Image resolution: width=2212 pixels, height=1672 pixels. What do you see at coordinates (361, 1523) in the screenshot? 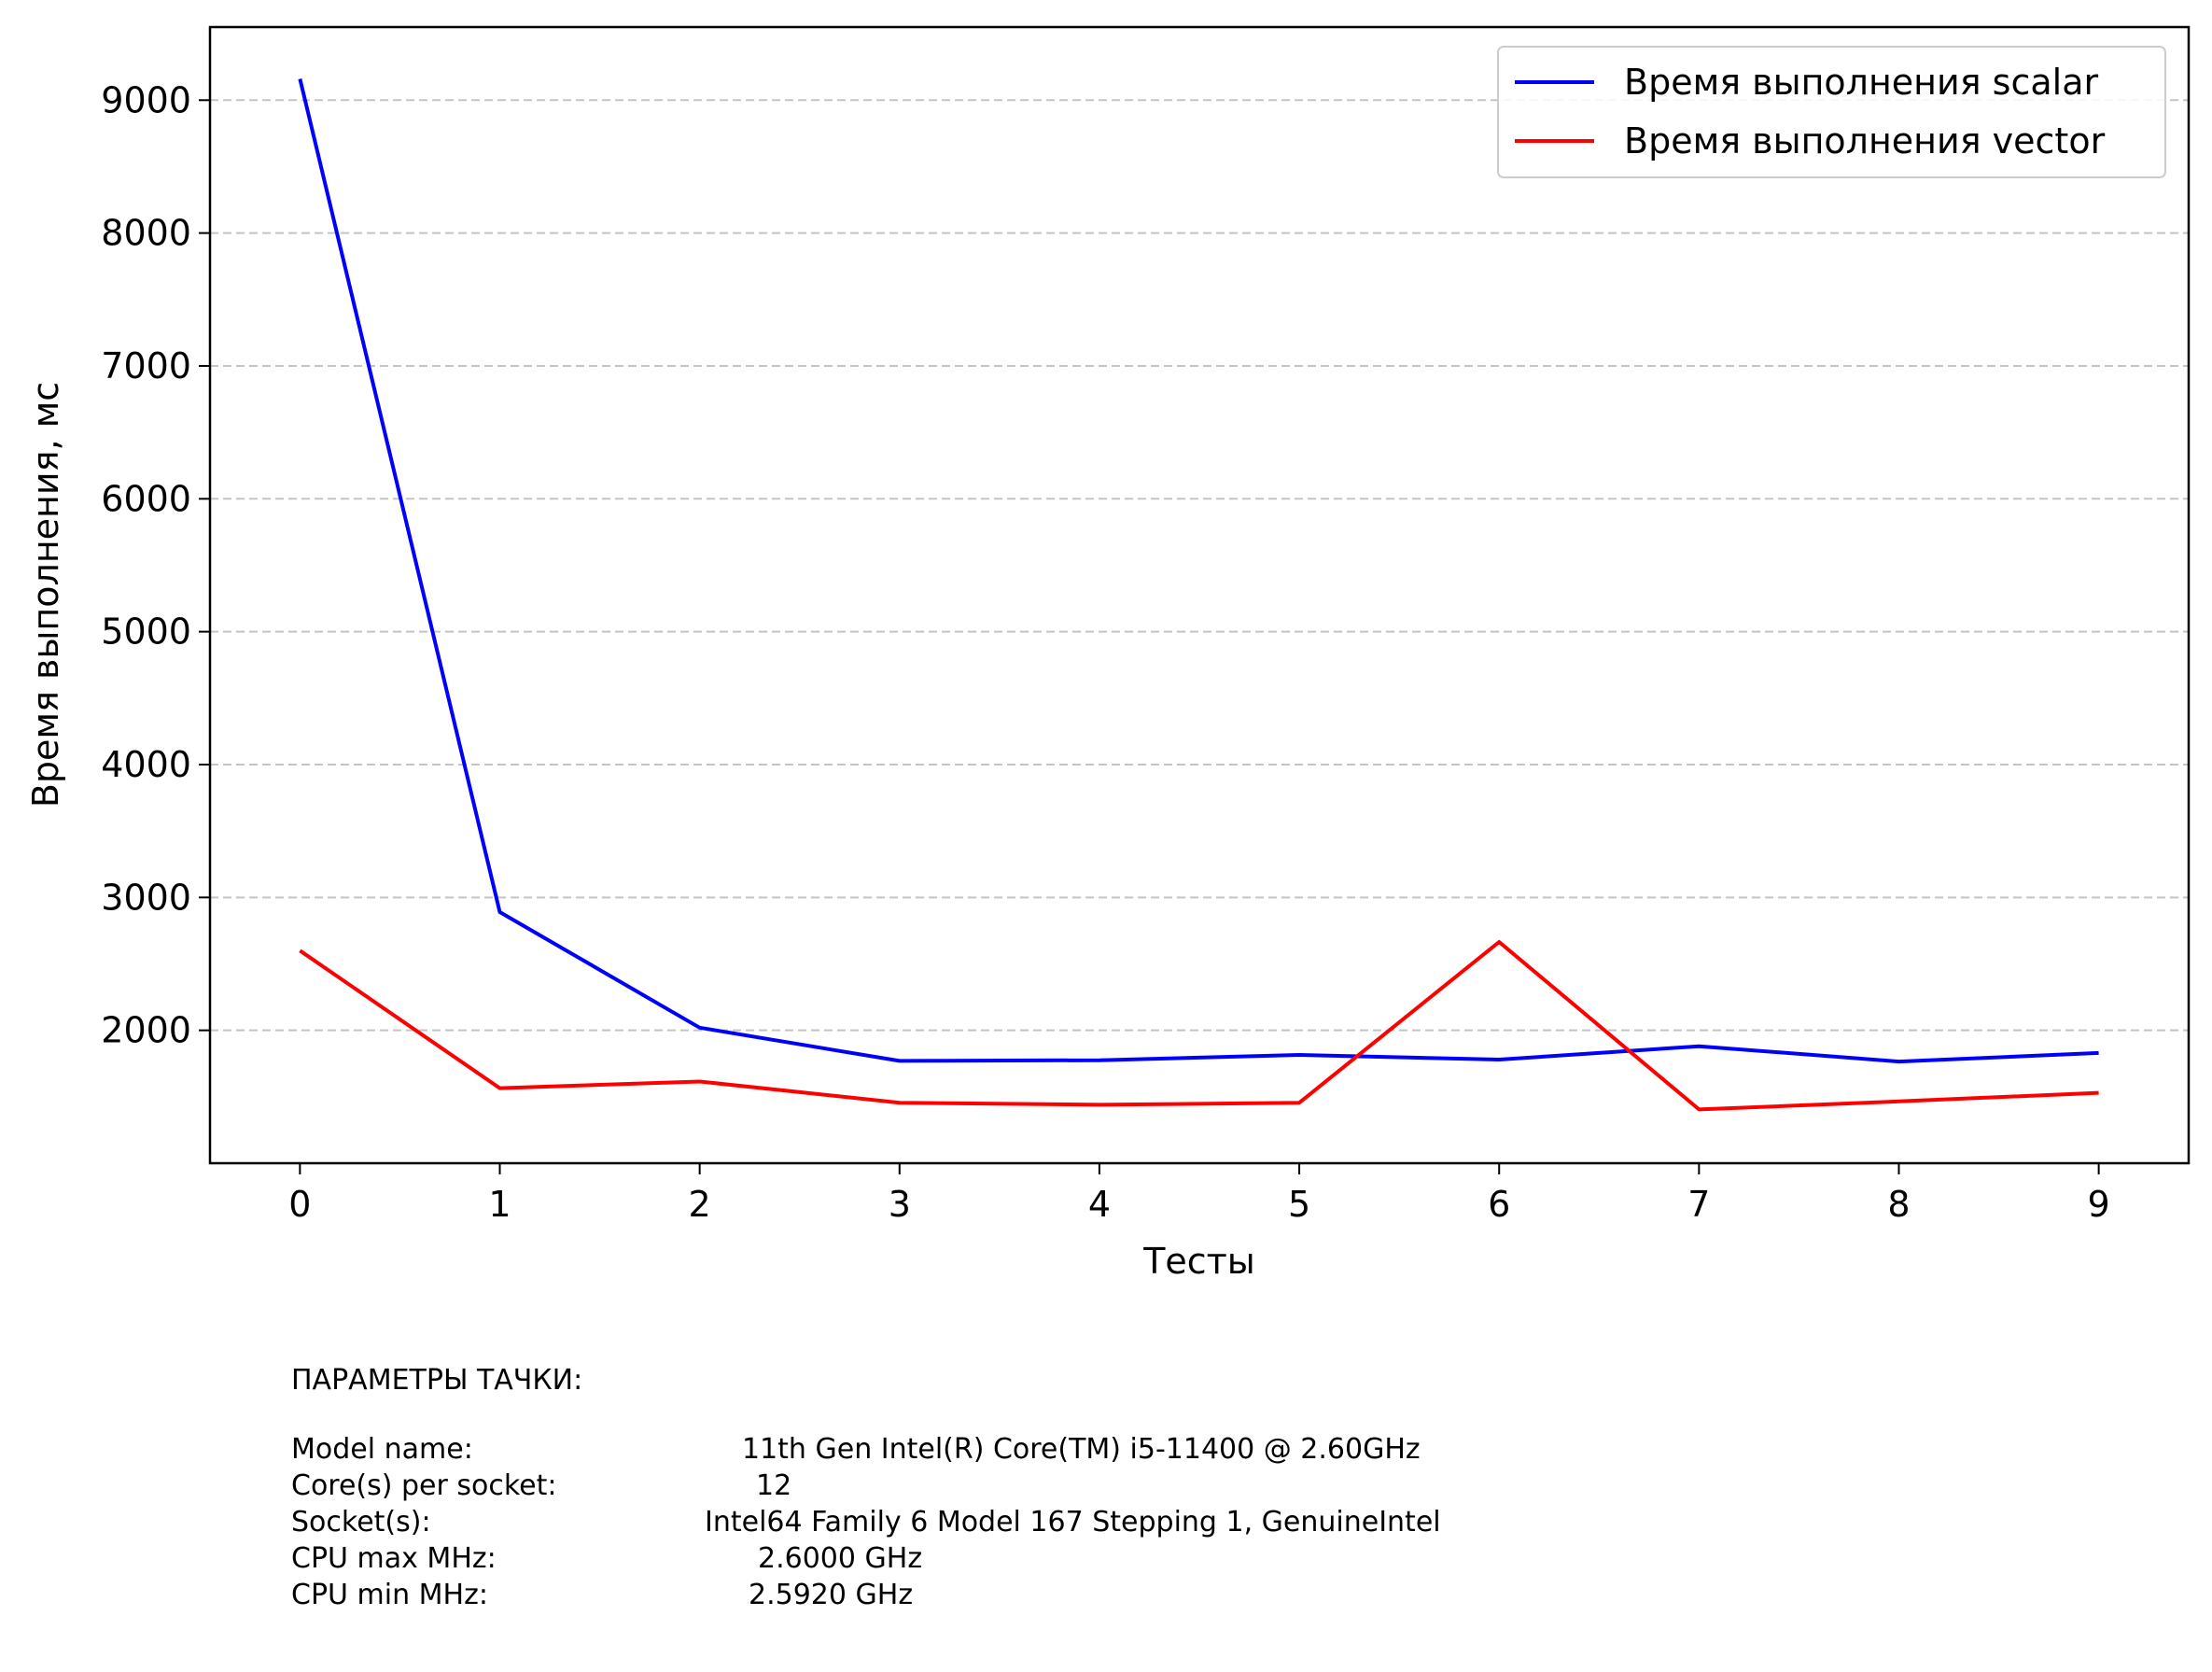
I see `machine-info-key: Socket(s):` at bounding box center [361, 1523].